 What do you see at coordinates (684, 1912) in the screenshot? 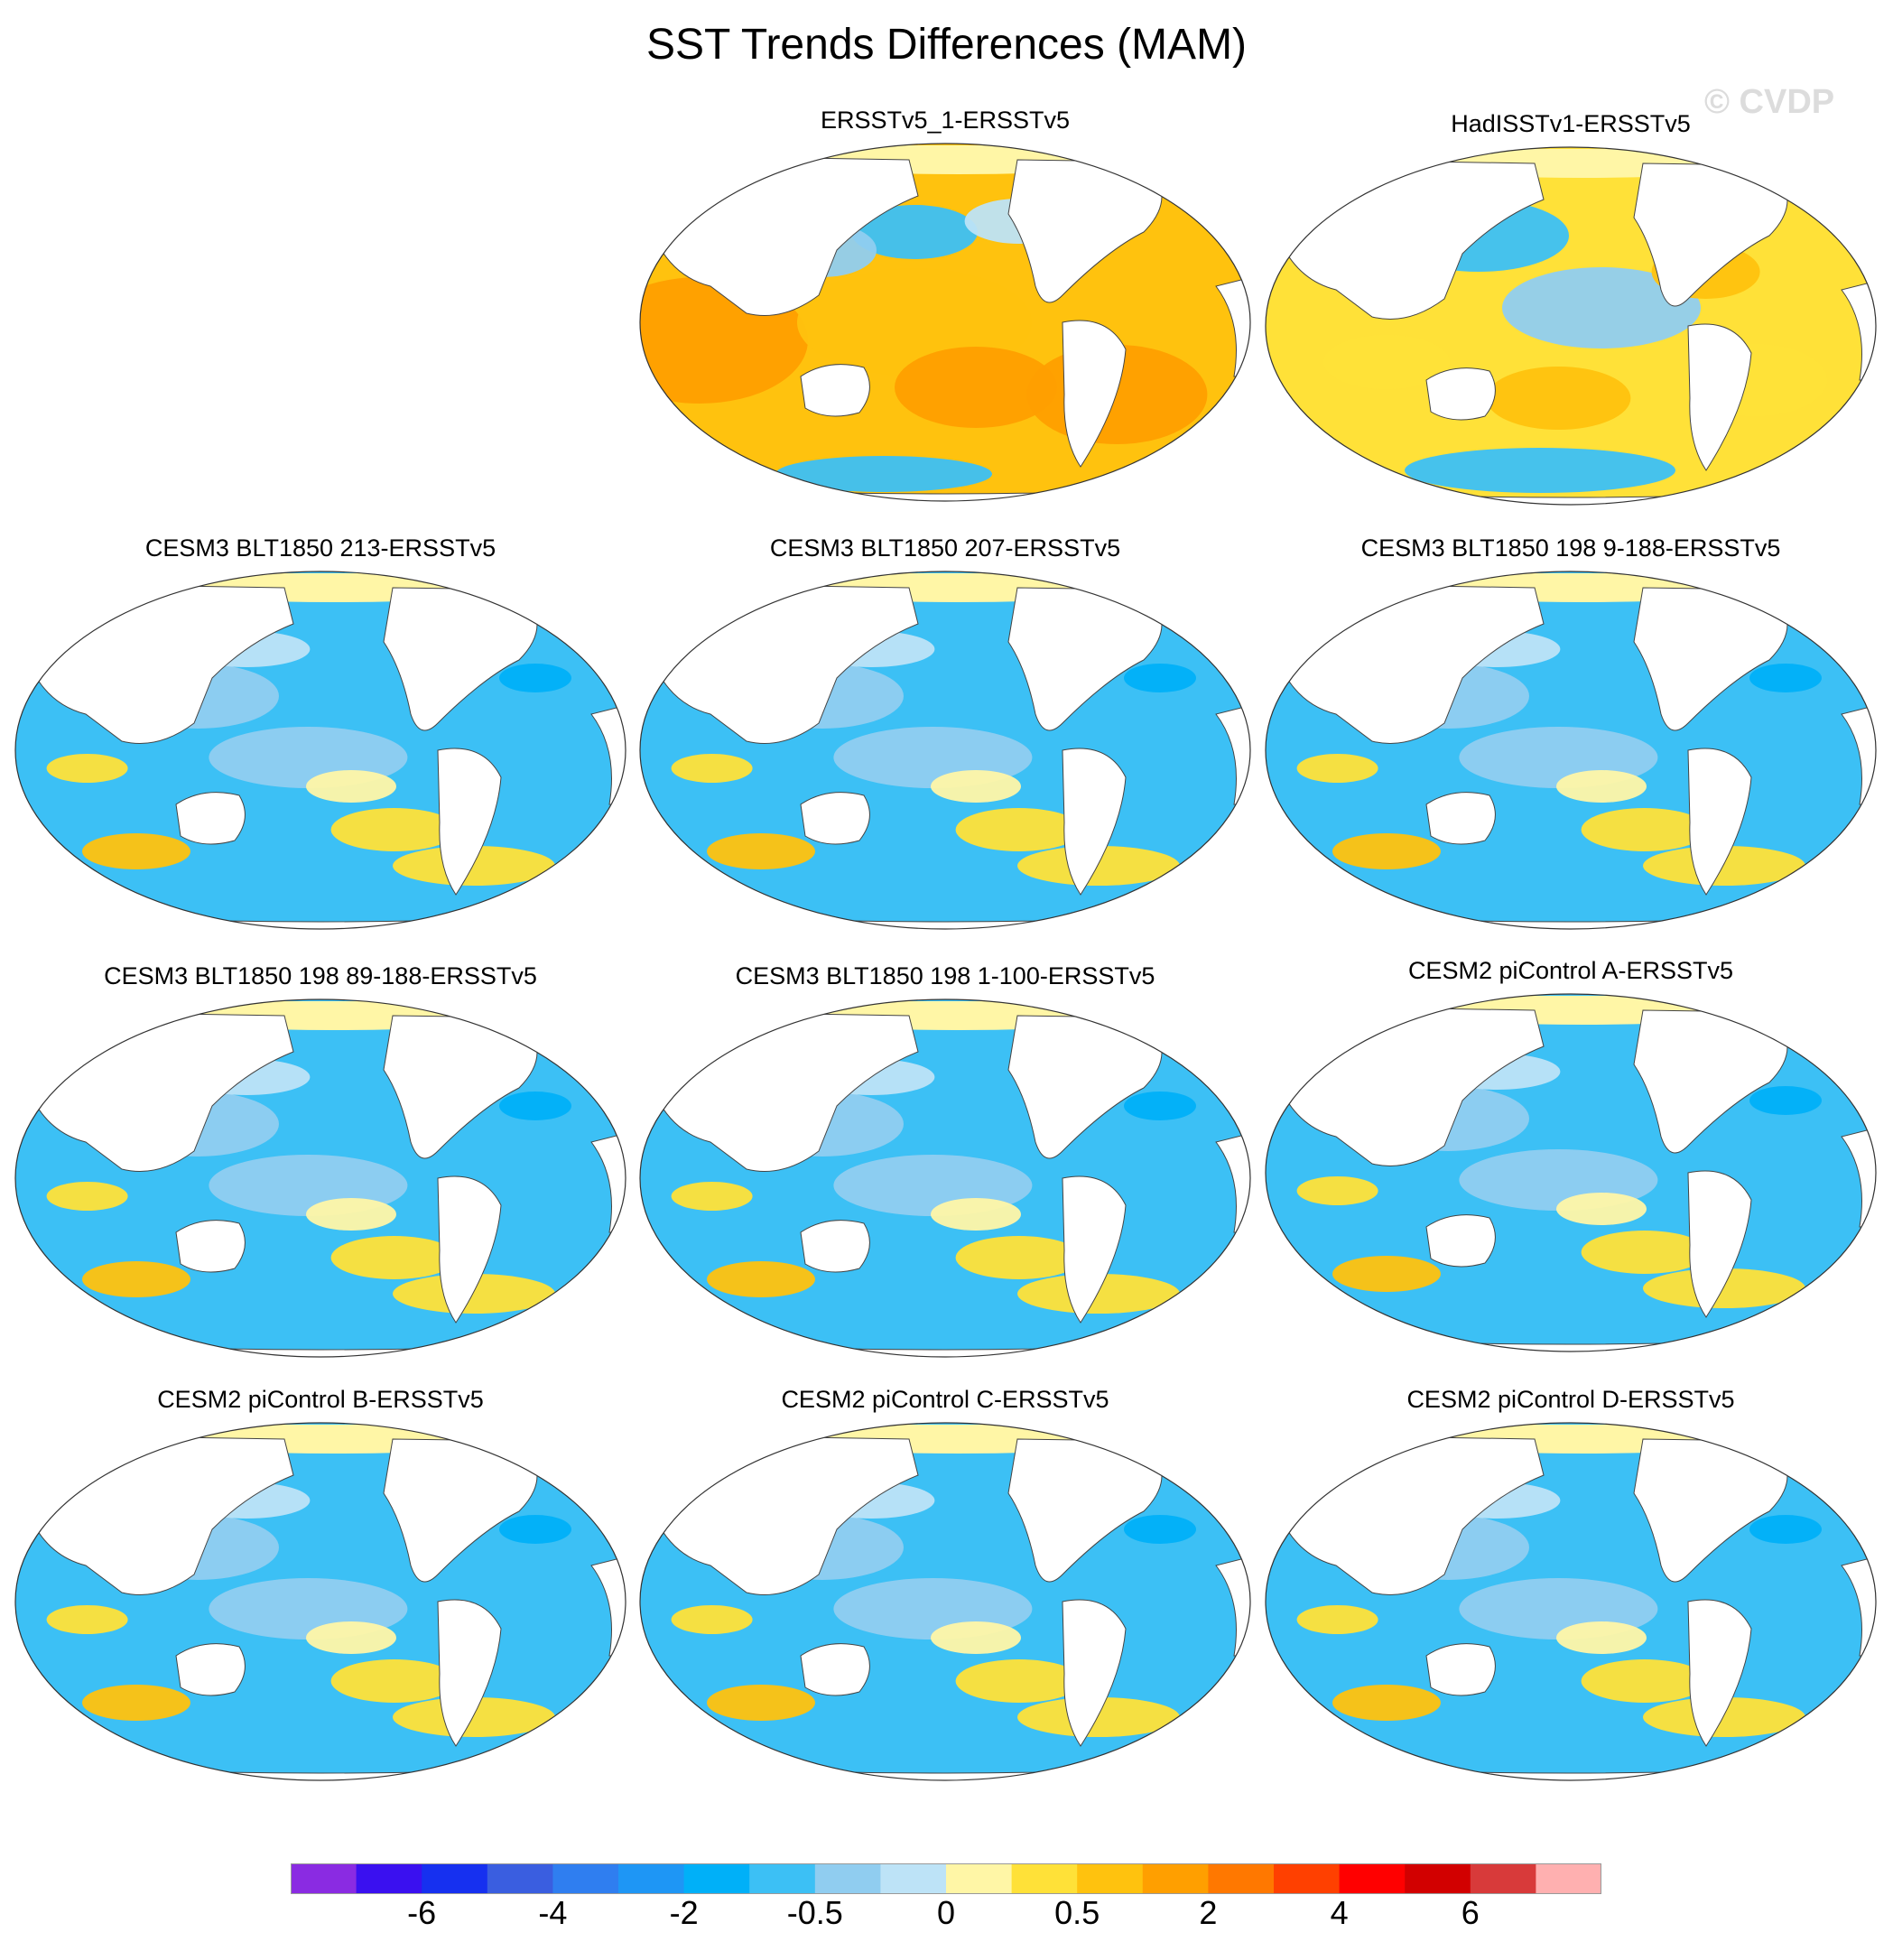
I see `colorbar-tick-label: -2` at bounding box center [684, 1912].